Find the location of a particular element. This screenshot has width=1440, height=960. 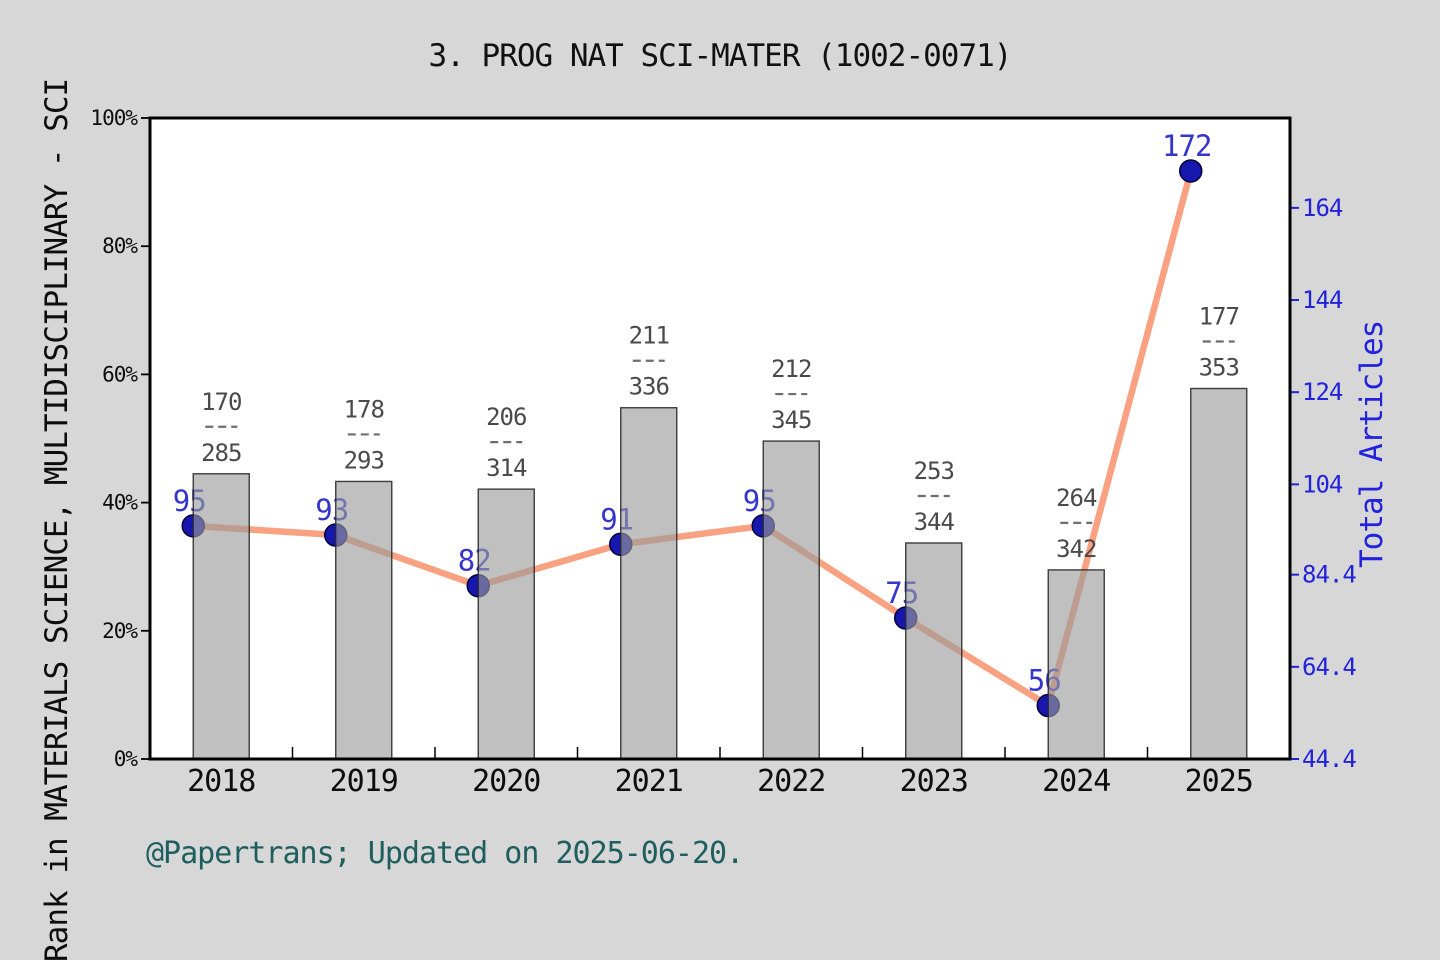

fraction-denominator: 353 is located at coordinates (1219, 368).